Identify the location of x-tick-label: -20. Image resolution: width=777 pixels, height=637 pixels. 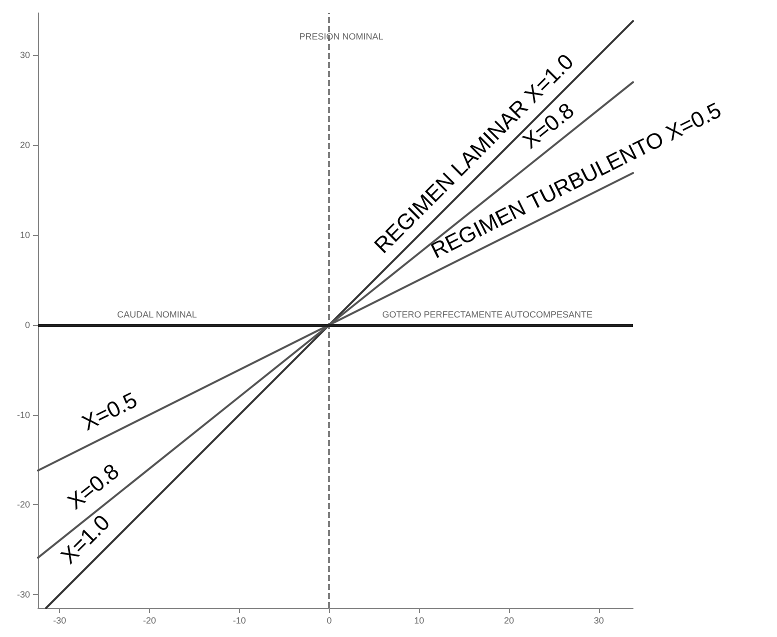
(149, 621).